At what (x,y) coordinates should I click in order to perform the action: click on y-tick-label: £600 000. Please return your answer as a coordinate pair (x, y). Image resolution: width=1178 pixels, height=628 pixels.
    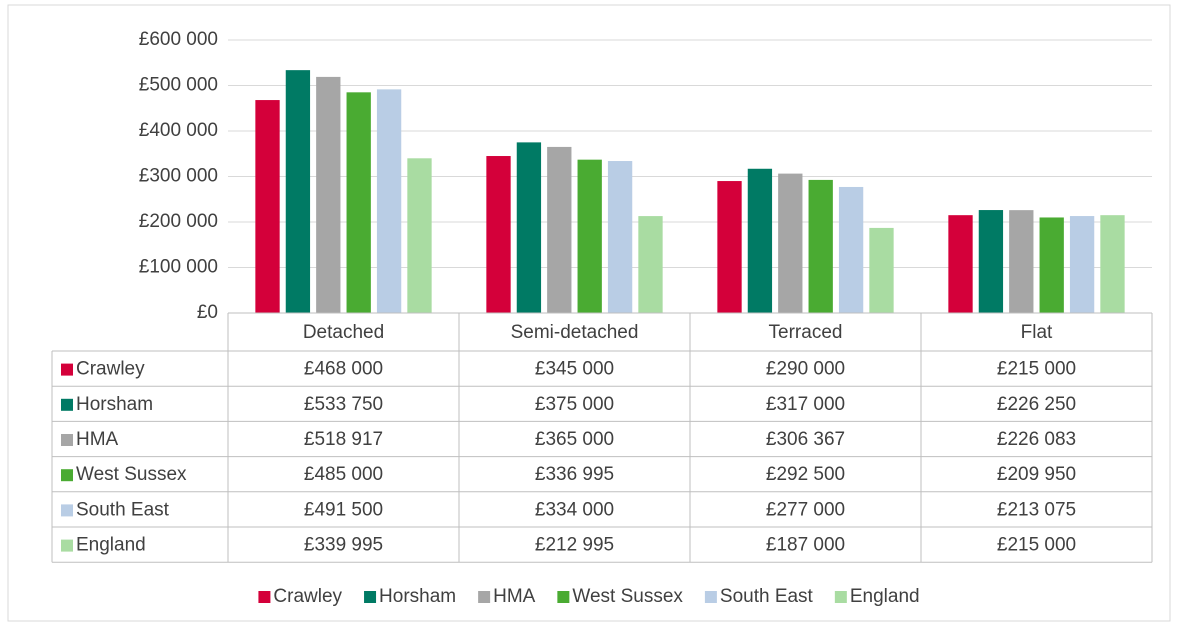
    Looking at the image, I should click on (178, 39).